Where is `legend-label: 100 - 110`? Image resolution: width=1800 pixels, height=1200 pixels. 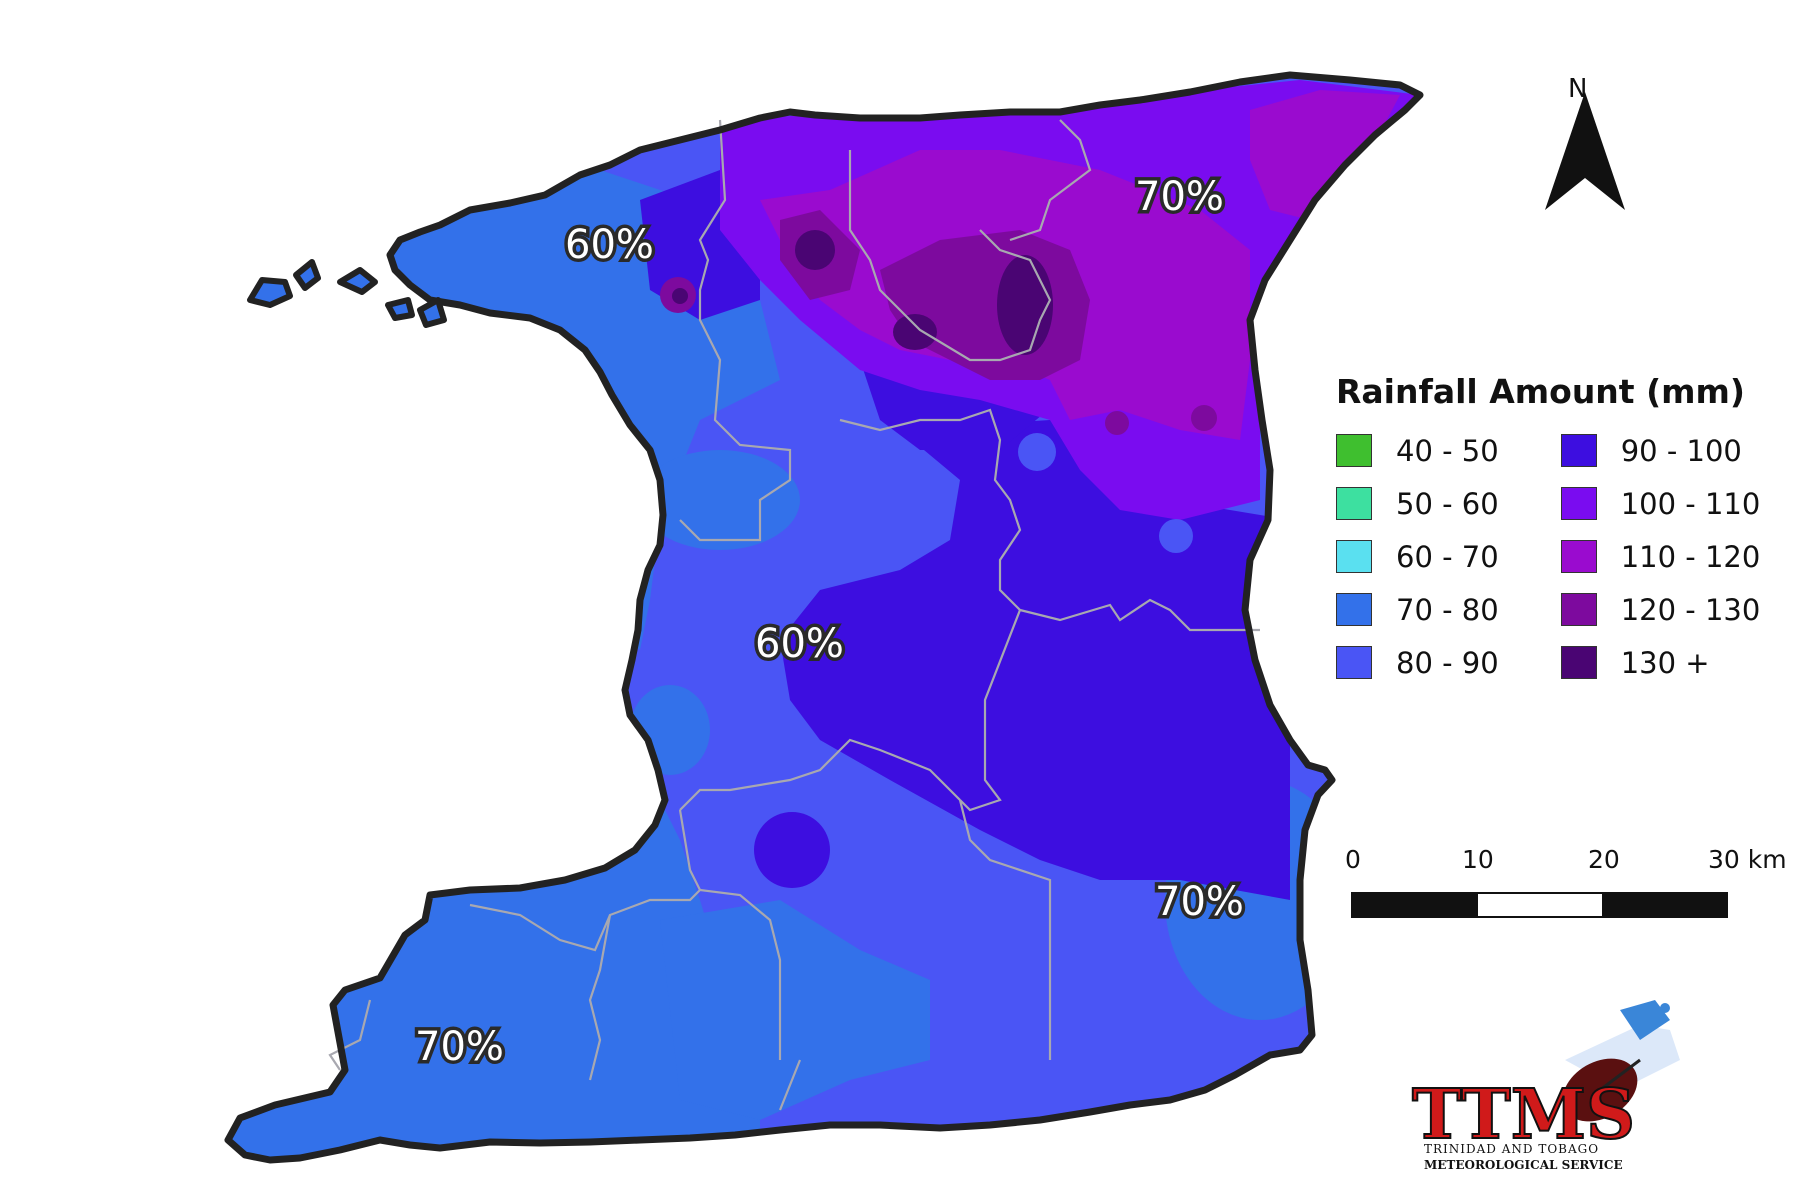
legend-label: 100 - 110 is located at coordinates (1690, 503).